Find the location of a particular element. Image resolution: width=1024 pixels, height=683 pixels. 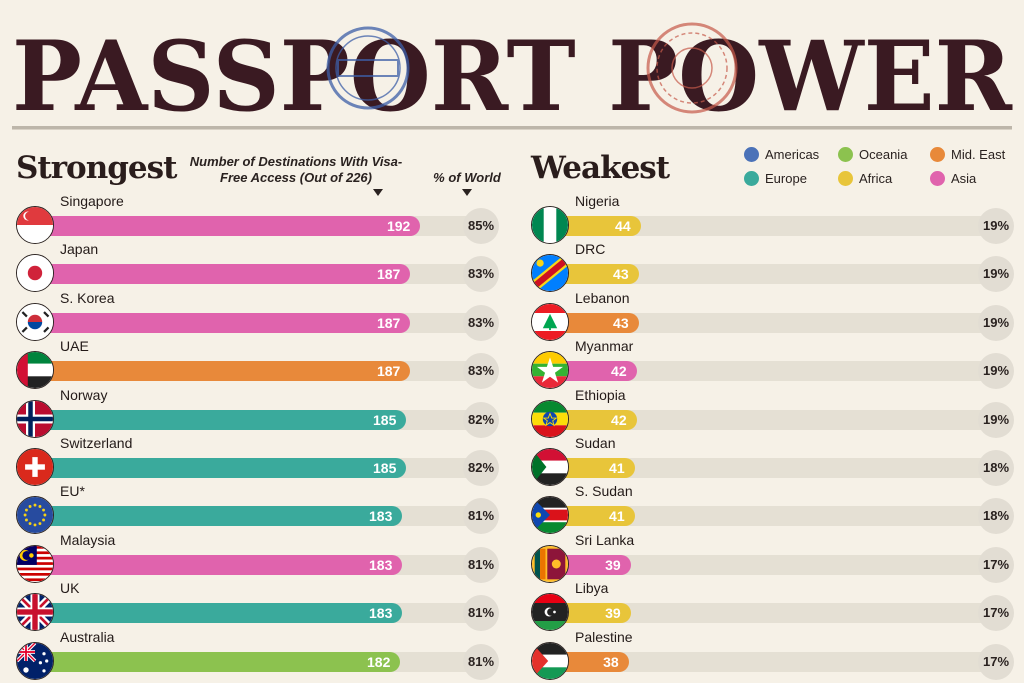

country-name: DRC is located at coordinates (590, 249).